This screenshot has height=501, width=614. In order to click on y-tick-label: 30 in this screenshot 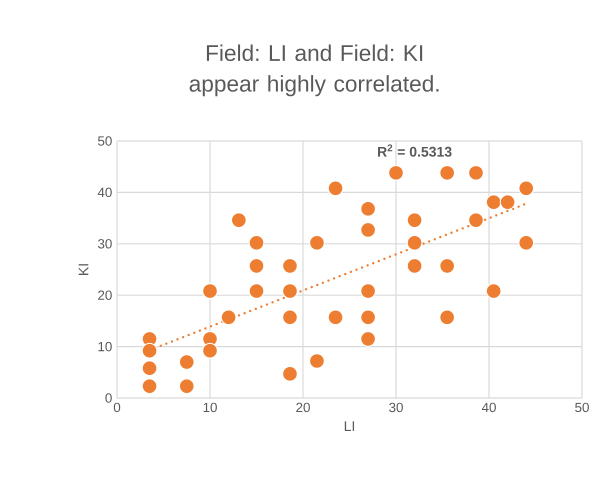, I will do `click(105, 244)`.